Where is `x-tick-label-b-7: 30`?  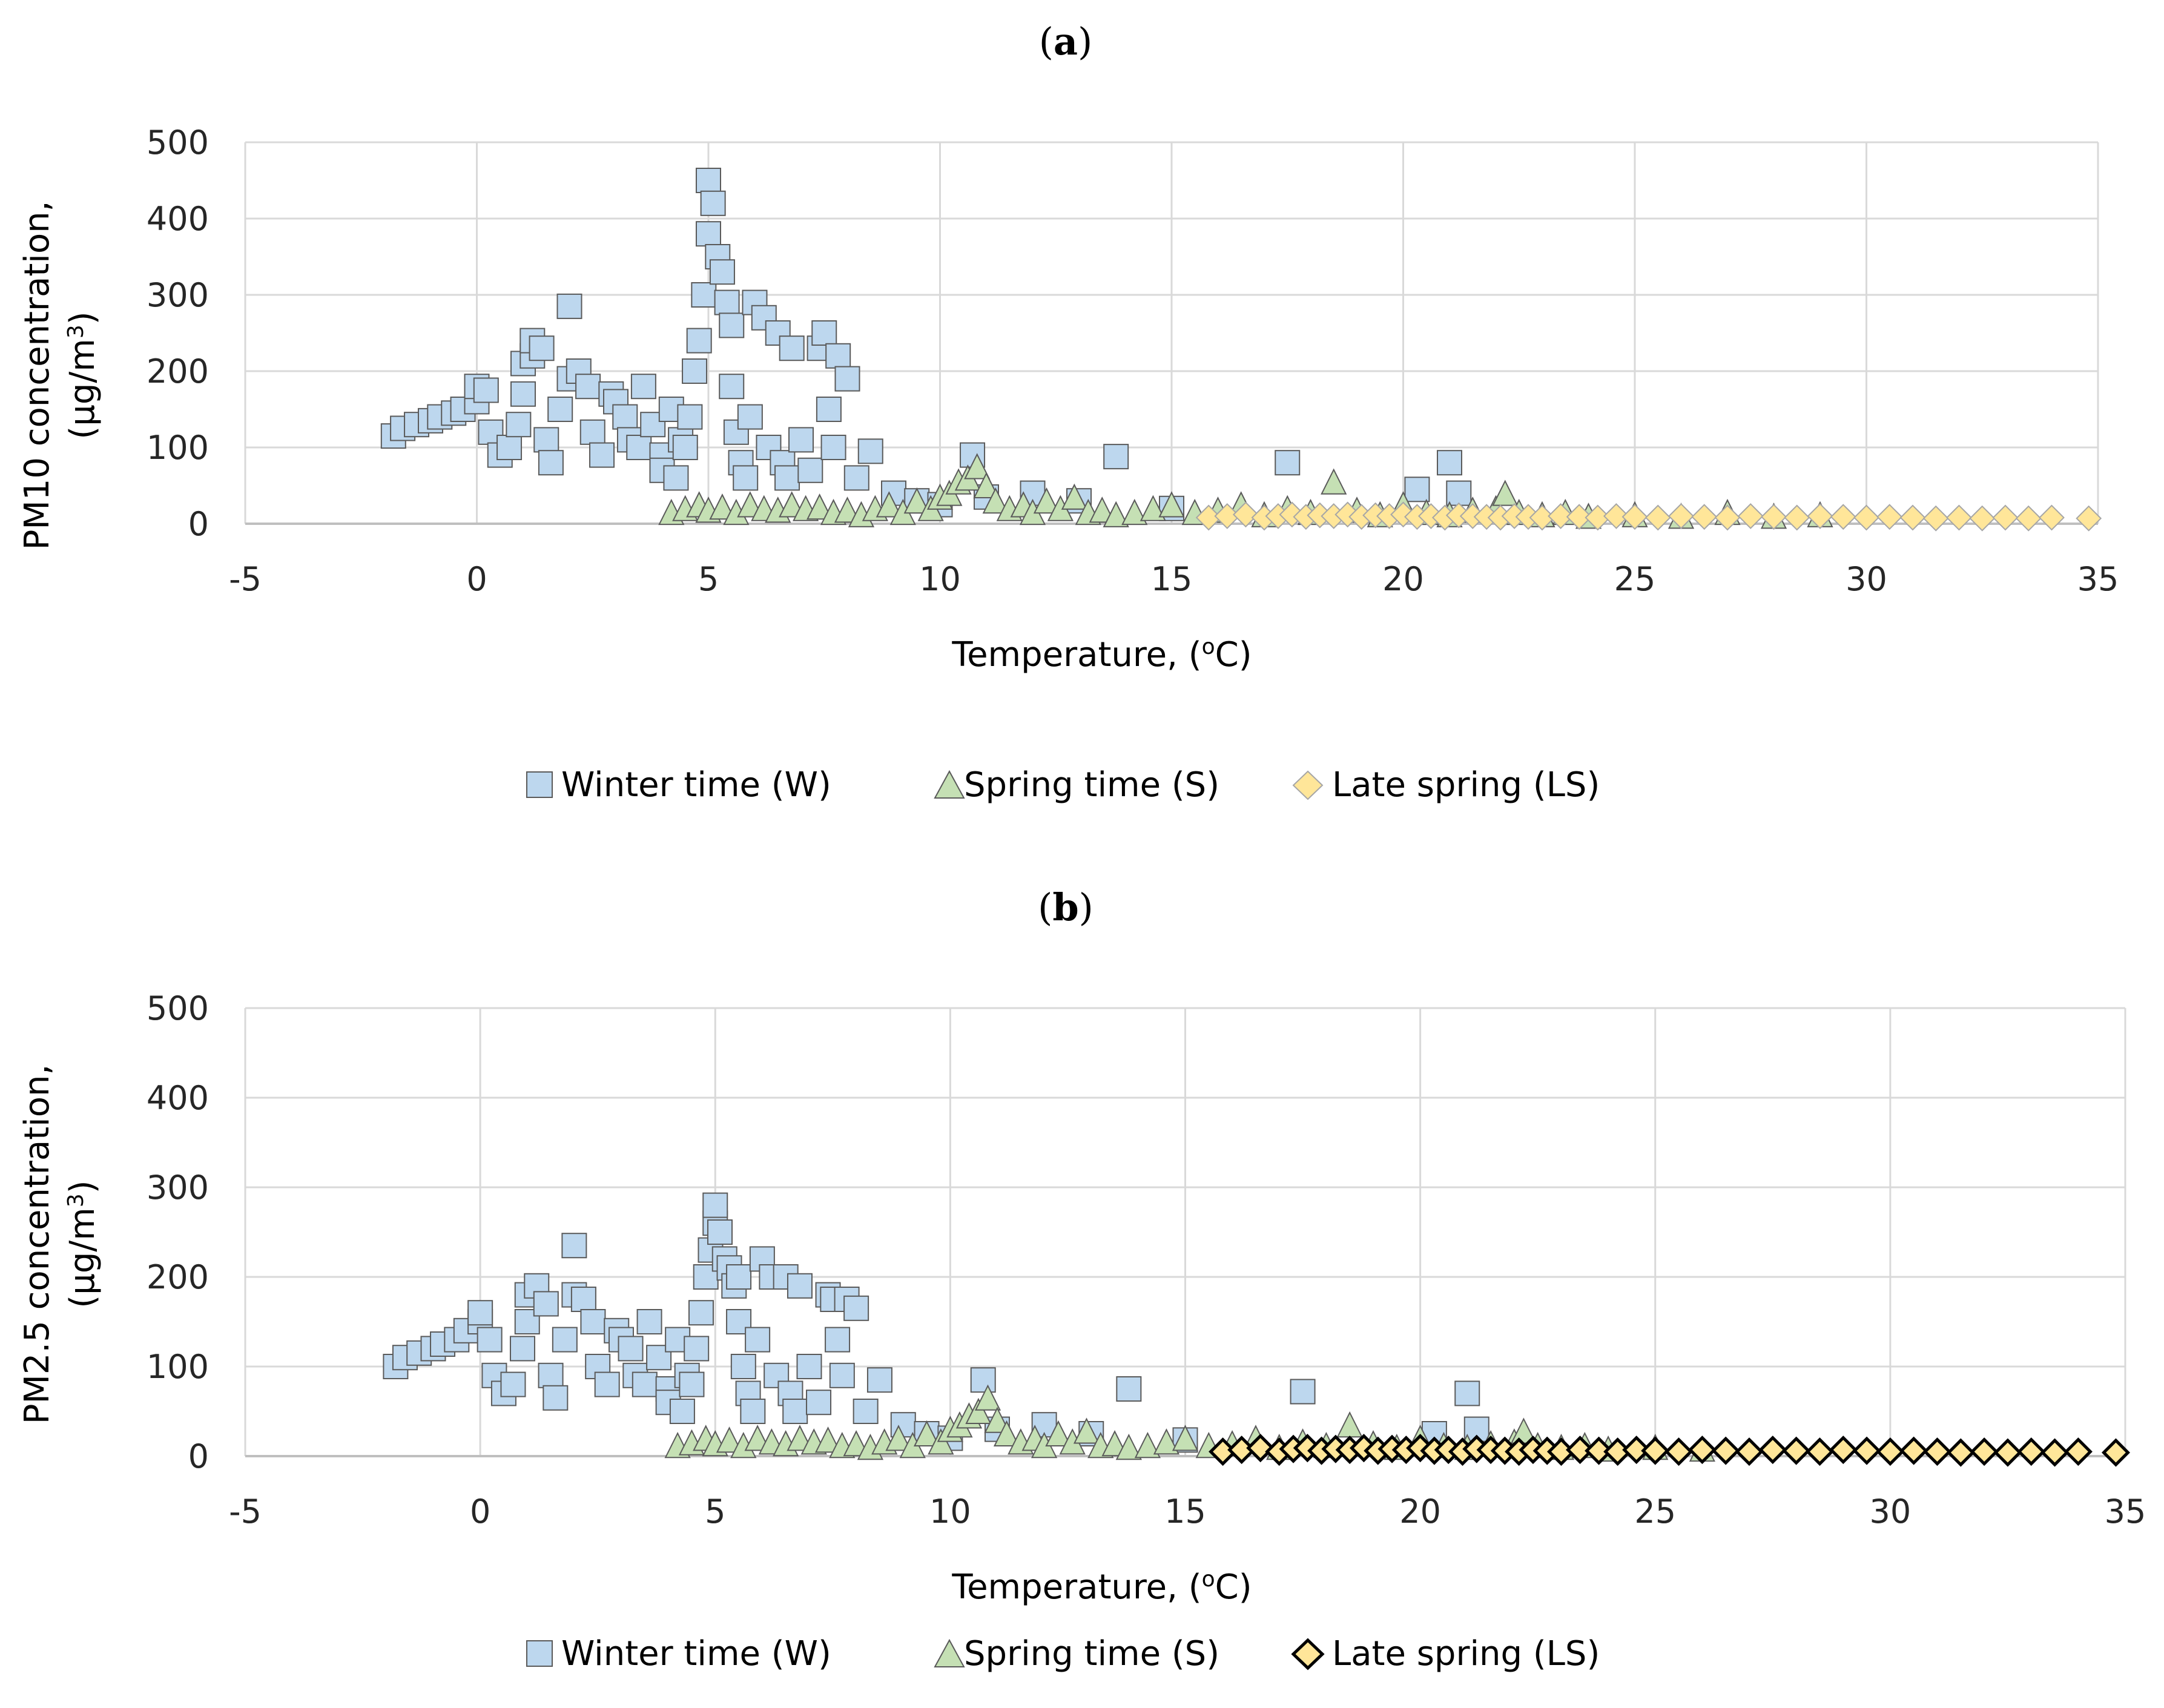
x-tick-label-b-7: 30 is located at coordinates (1891, 1511).